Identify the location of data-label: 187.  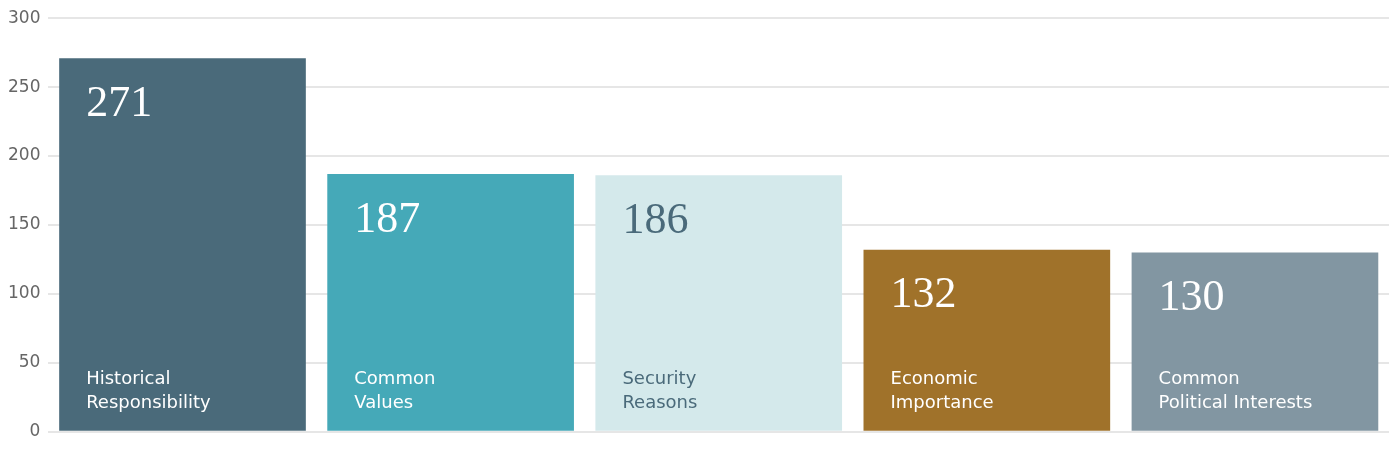
(387, 217).